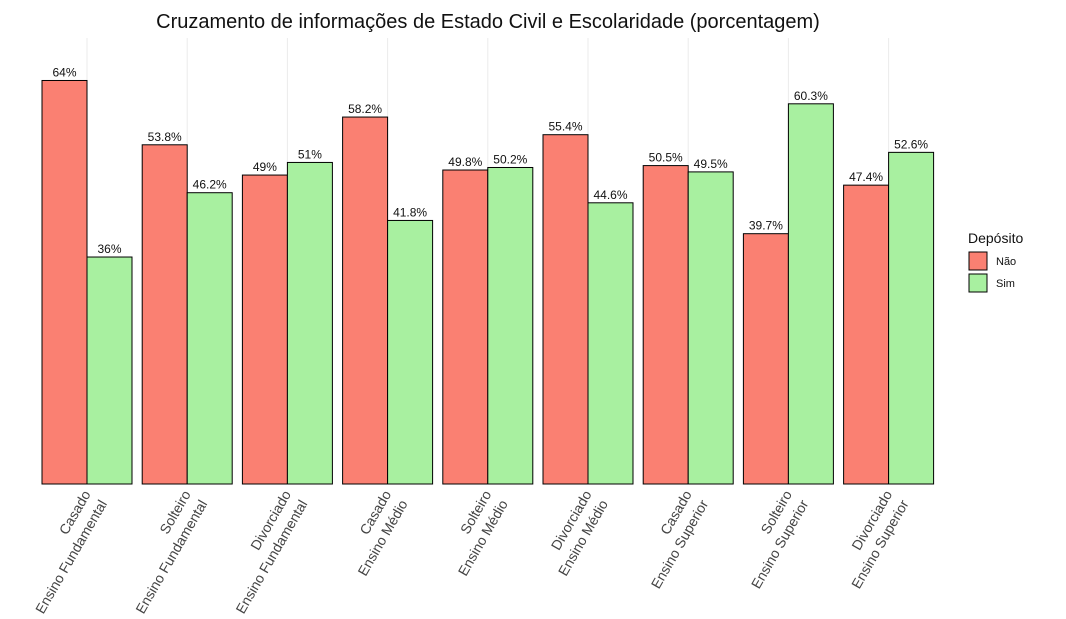 The height and width of the screenshot is (619, 1066). I want to click on bar-value-label: 41.8%, so click(410, 212).